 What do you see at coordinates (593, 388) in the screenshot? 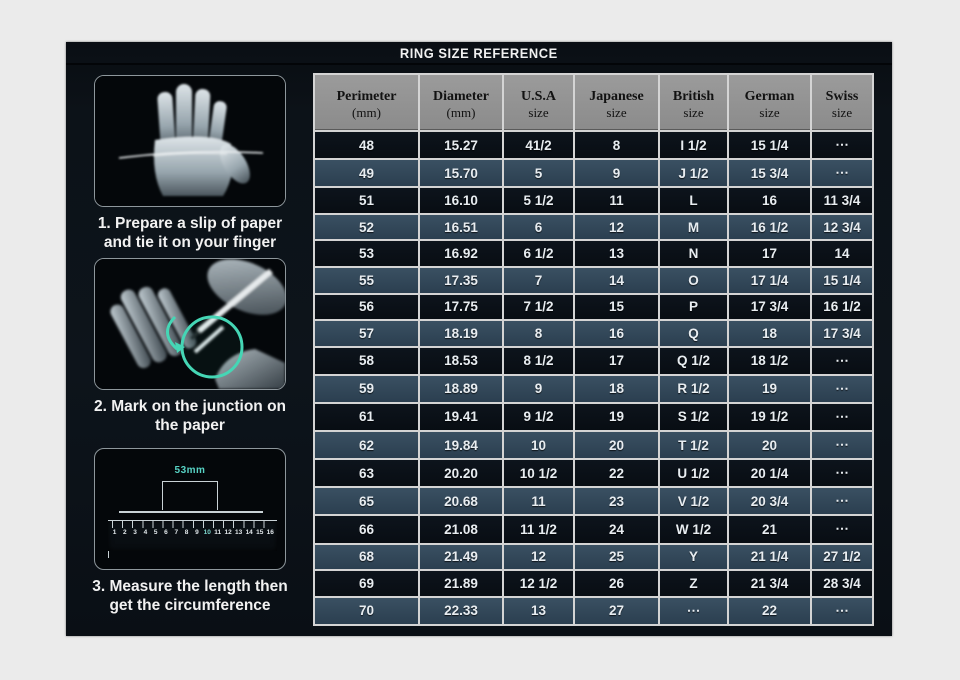
I see `table-row: 59 18.89 9 18 R 1/2 19 ⋯` at bounding box center [593, 388].